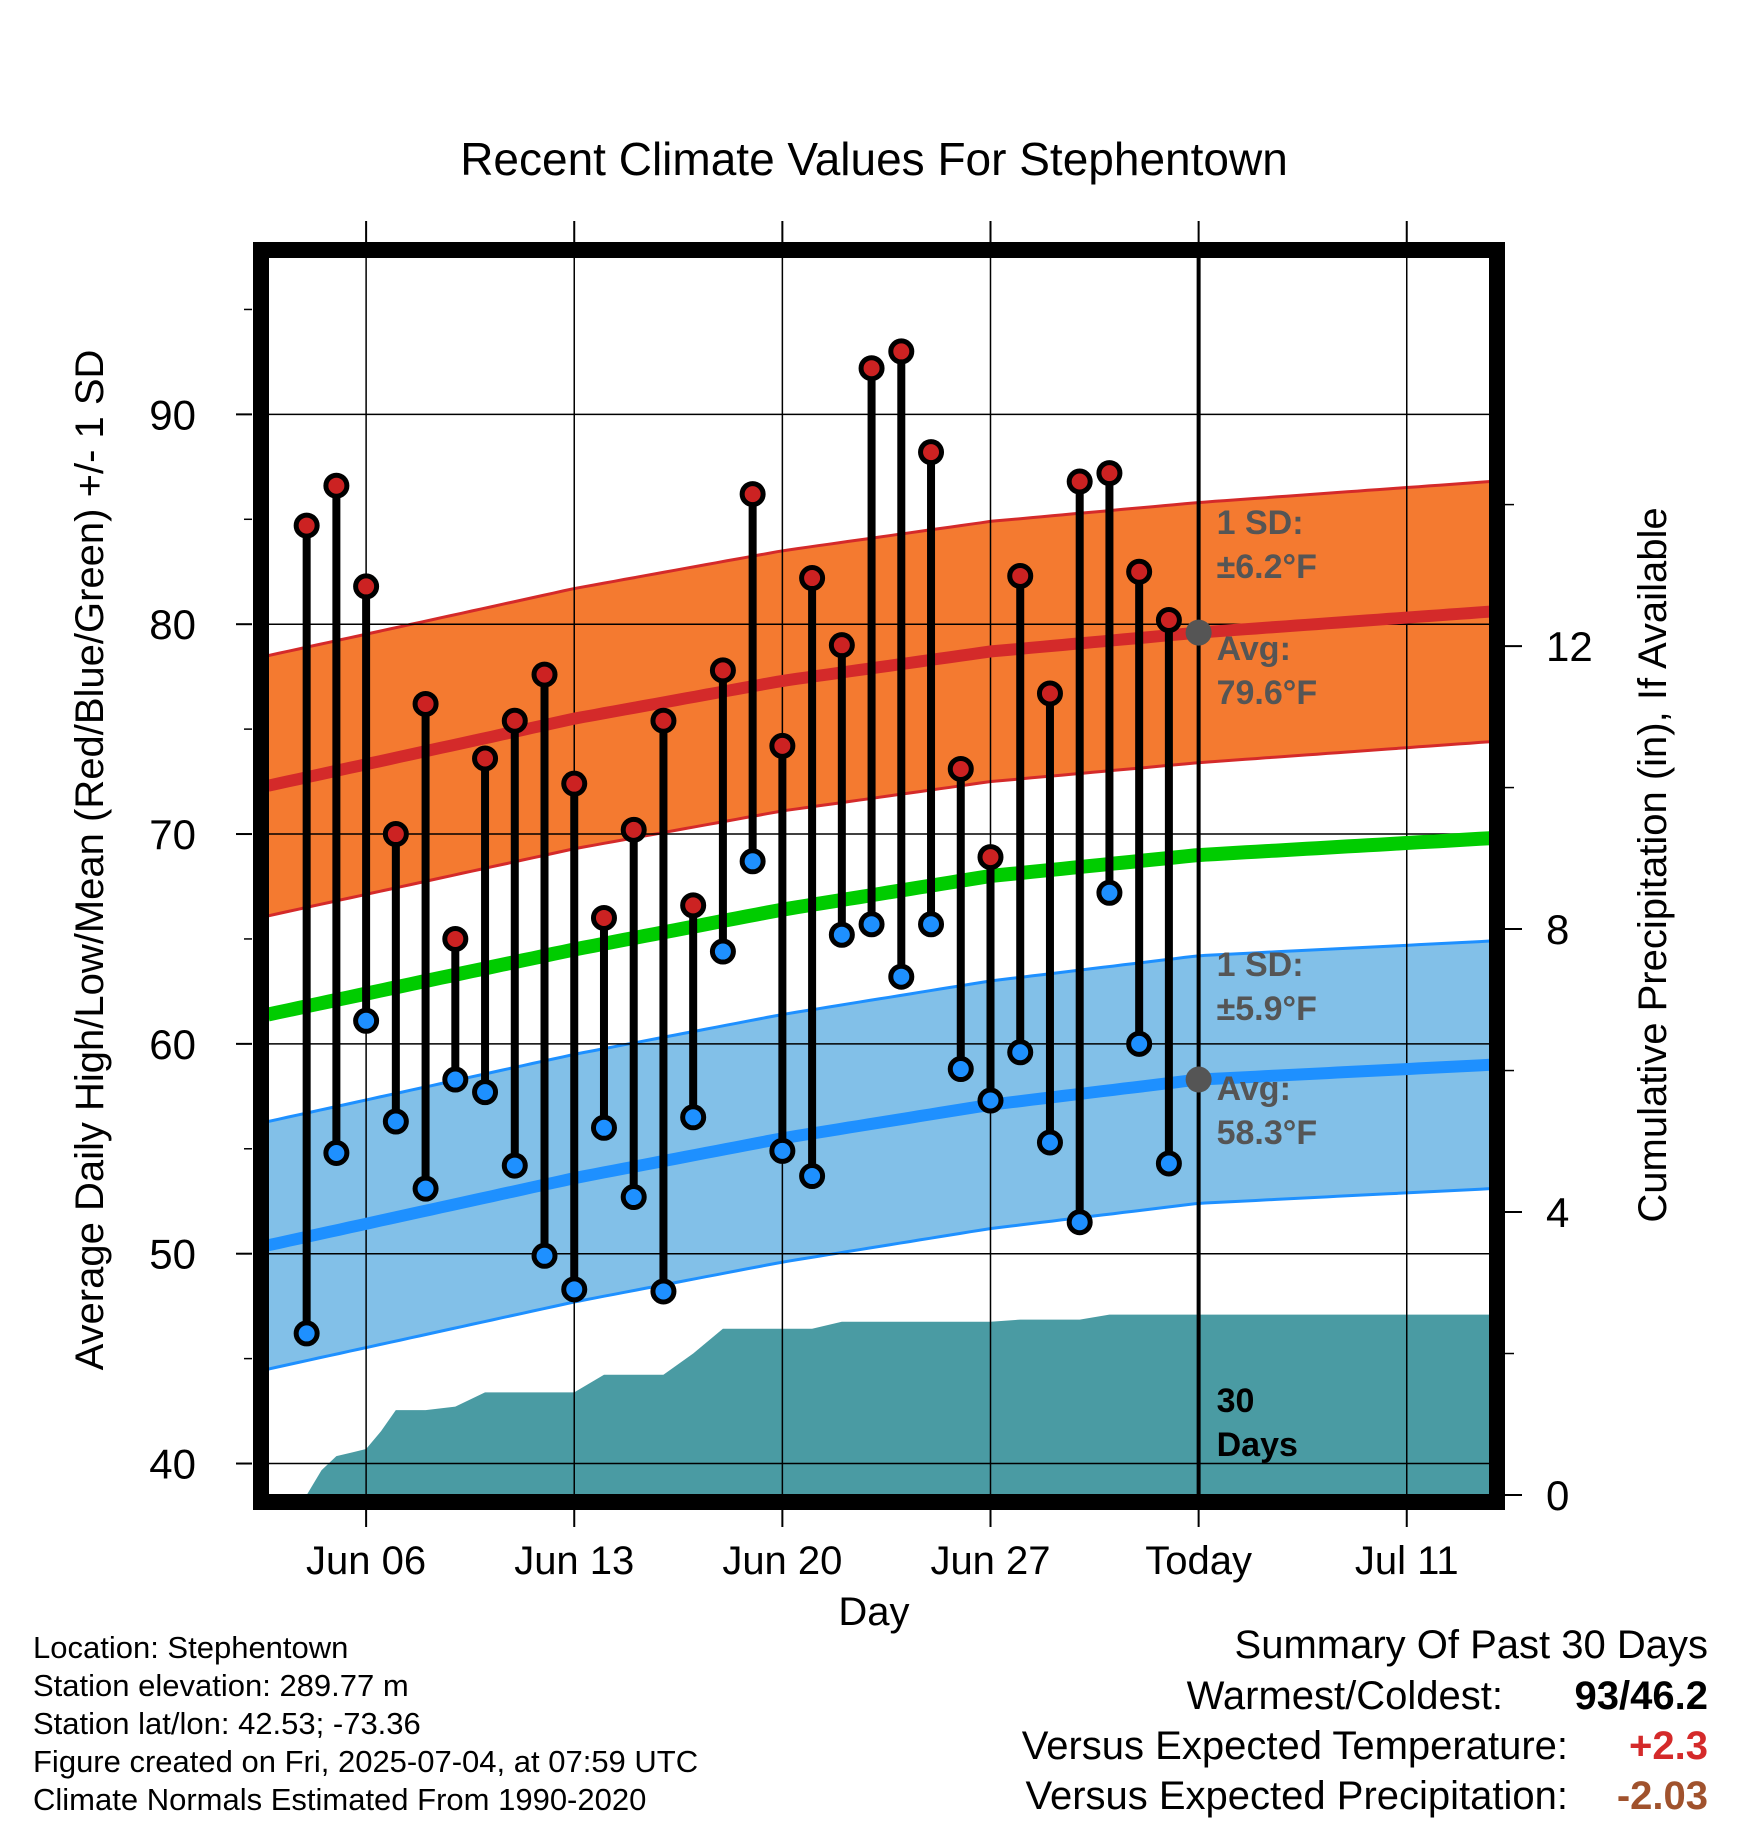 This screenshot has width=1748, height=1828. What do you see at coordinates (1662, 1796) in the screenshot?
I see `summary-precip-value: -2.03` at bounding box center [1662, 1796].